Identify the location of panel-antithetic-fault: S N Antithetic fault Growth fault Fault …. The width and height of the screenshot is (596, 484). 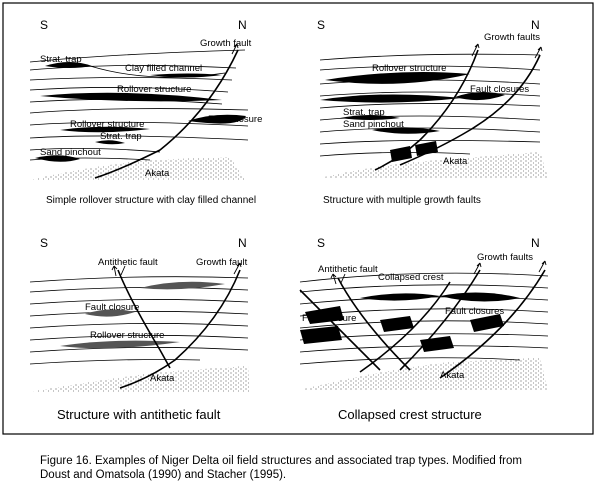
(139, 329).